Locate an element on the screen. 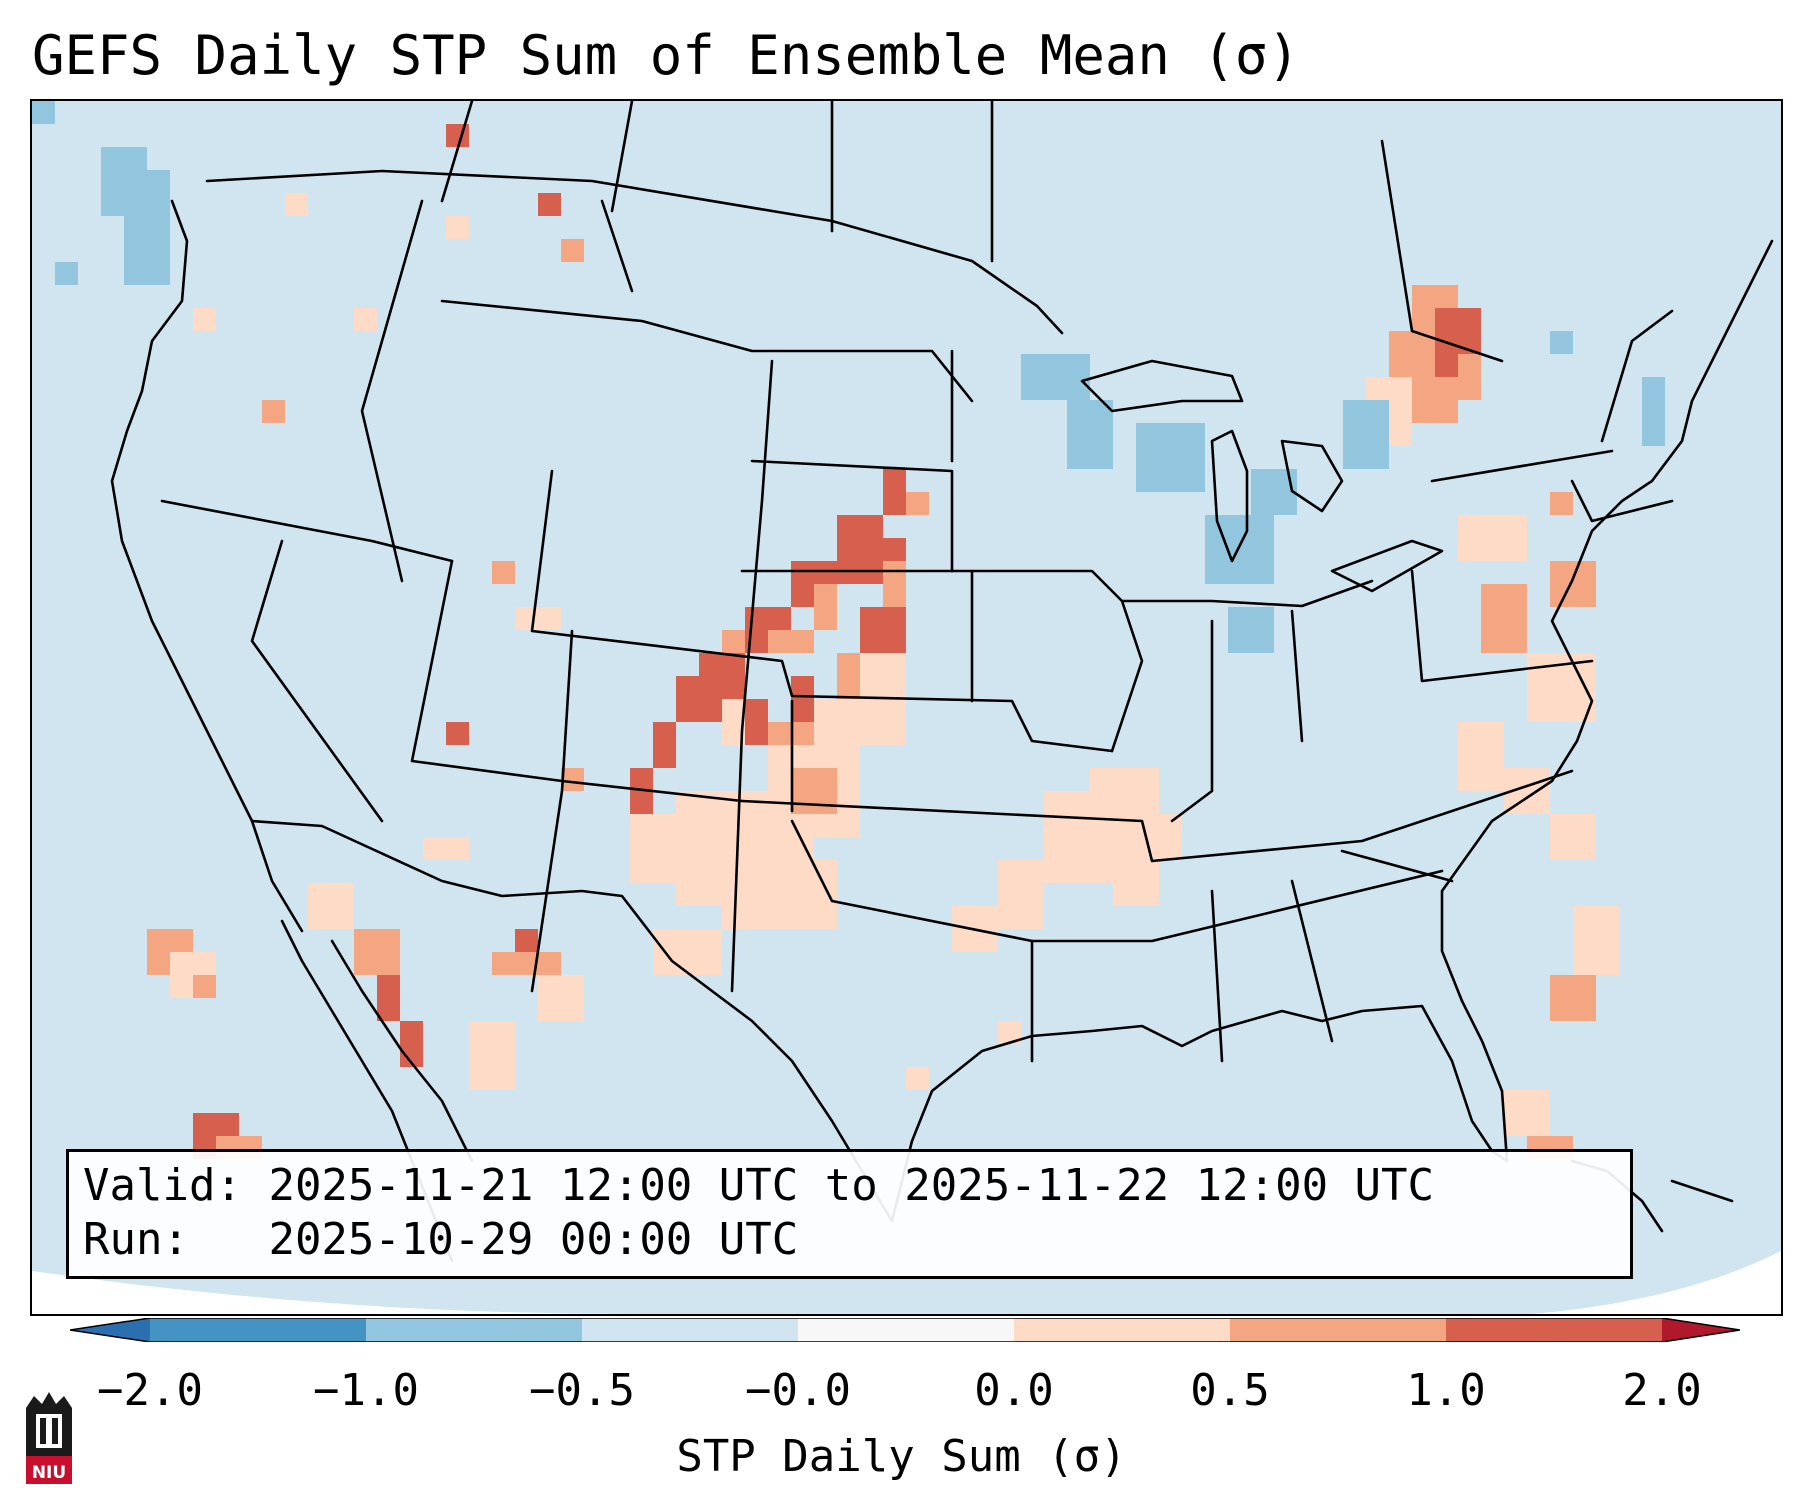  lake-michigan is located at coordinates (1229, 496).